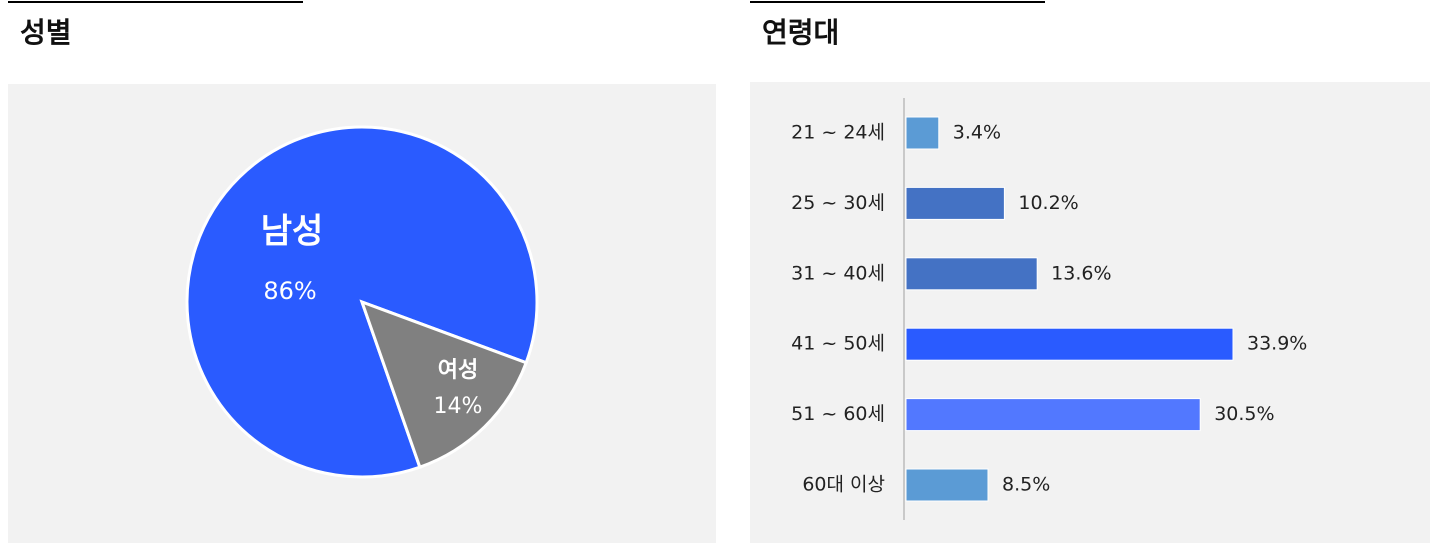  What do you see at coordinates (838, 414) in the screenshot?
I see `category-label: 51 ~ 60세` at bounding box center [838, 414].